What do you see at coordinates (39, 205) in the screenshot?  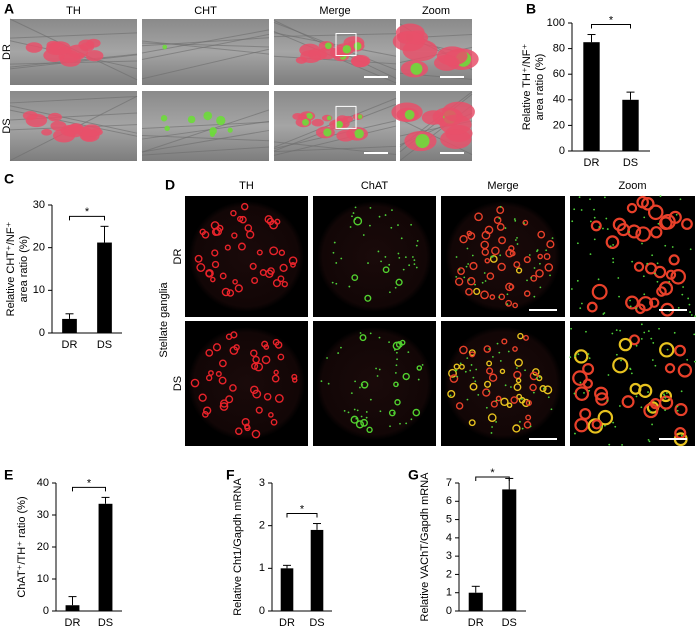 I see `y-tick-label: 30` at bounding box center [39, 205].